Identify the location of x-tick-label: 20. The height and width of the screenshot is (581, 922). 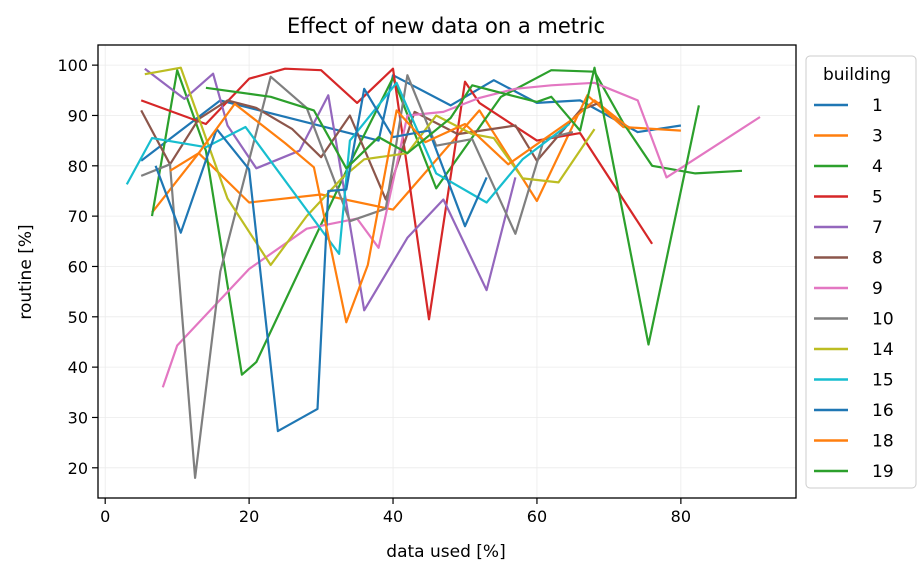
(249, 516).